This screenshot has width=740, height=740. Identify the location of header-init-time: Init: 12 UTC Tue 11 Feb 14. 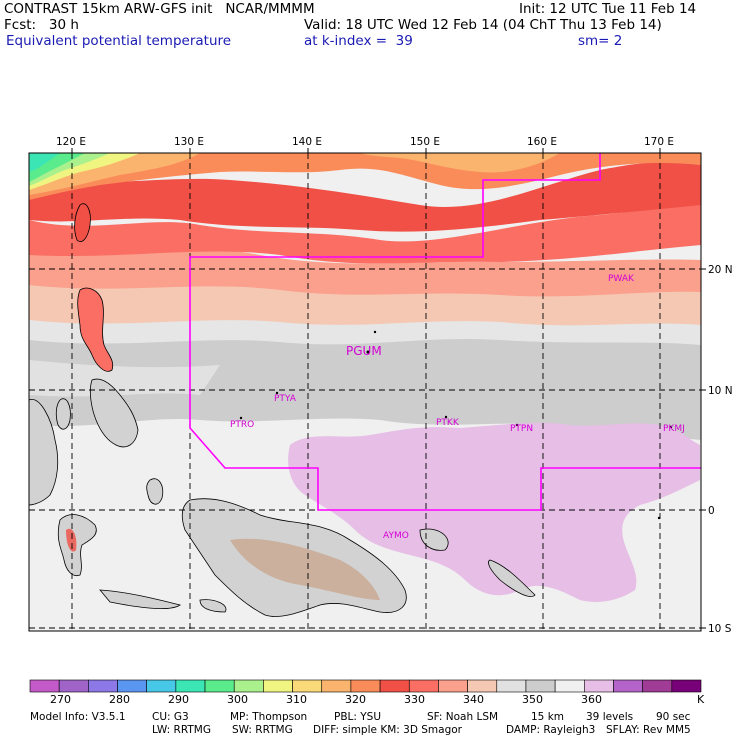
(608, 9).